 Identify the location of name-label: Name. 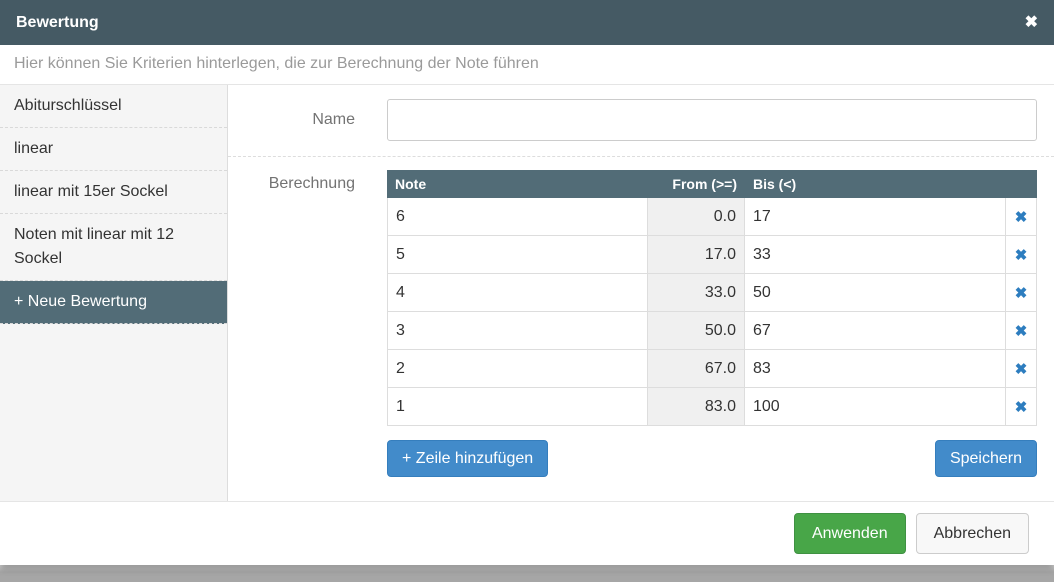
(333, 119).